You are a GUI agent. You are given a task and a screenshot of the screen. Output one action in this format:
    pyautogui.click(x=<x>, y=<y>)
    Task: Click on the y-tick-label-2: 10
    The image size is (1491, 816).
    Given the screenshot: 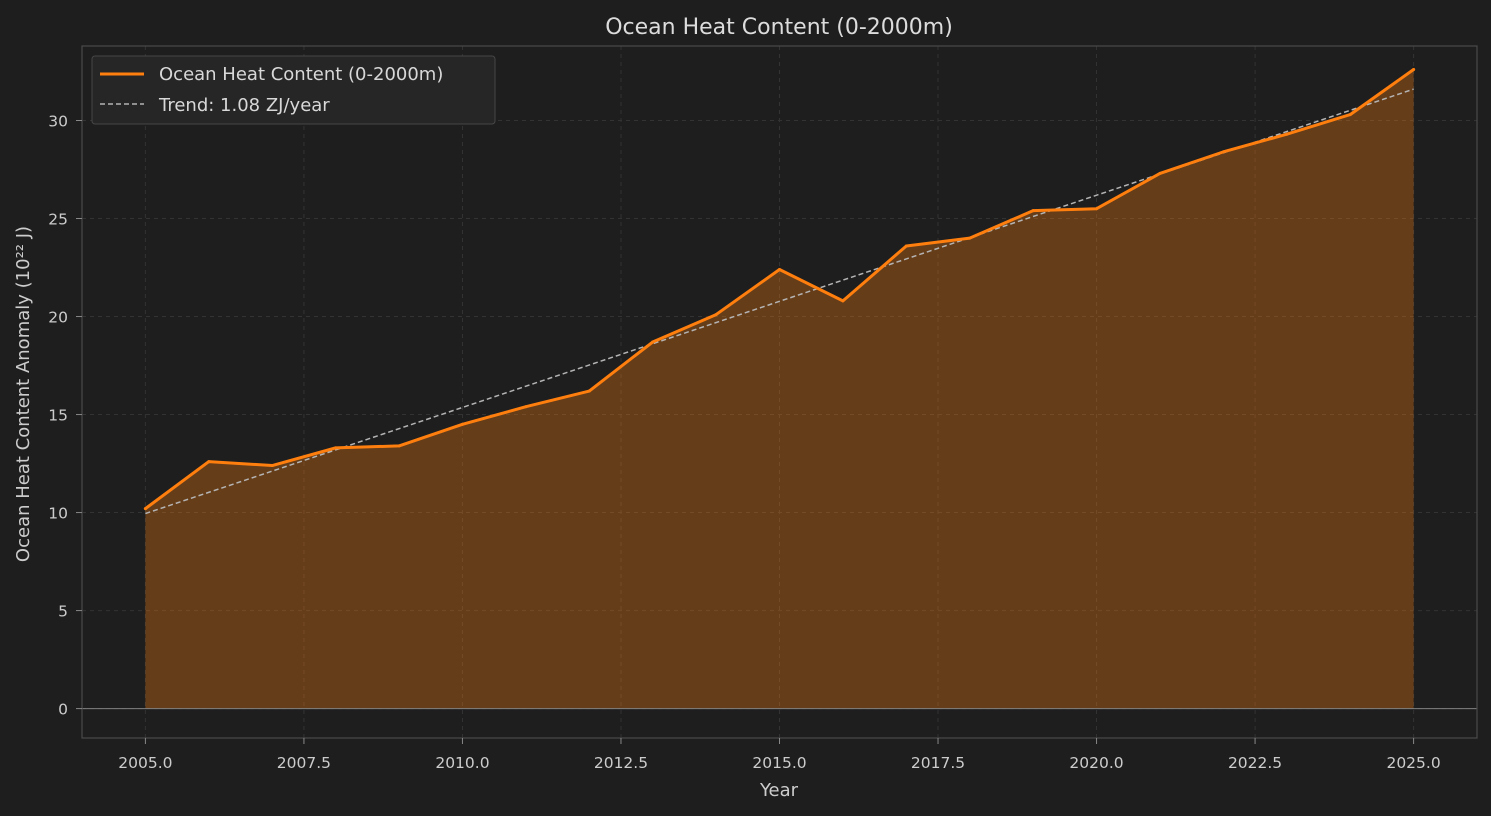 What is the action you would take?
    pyautogui.click(x=58, y=514)
    